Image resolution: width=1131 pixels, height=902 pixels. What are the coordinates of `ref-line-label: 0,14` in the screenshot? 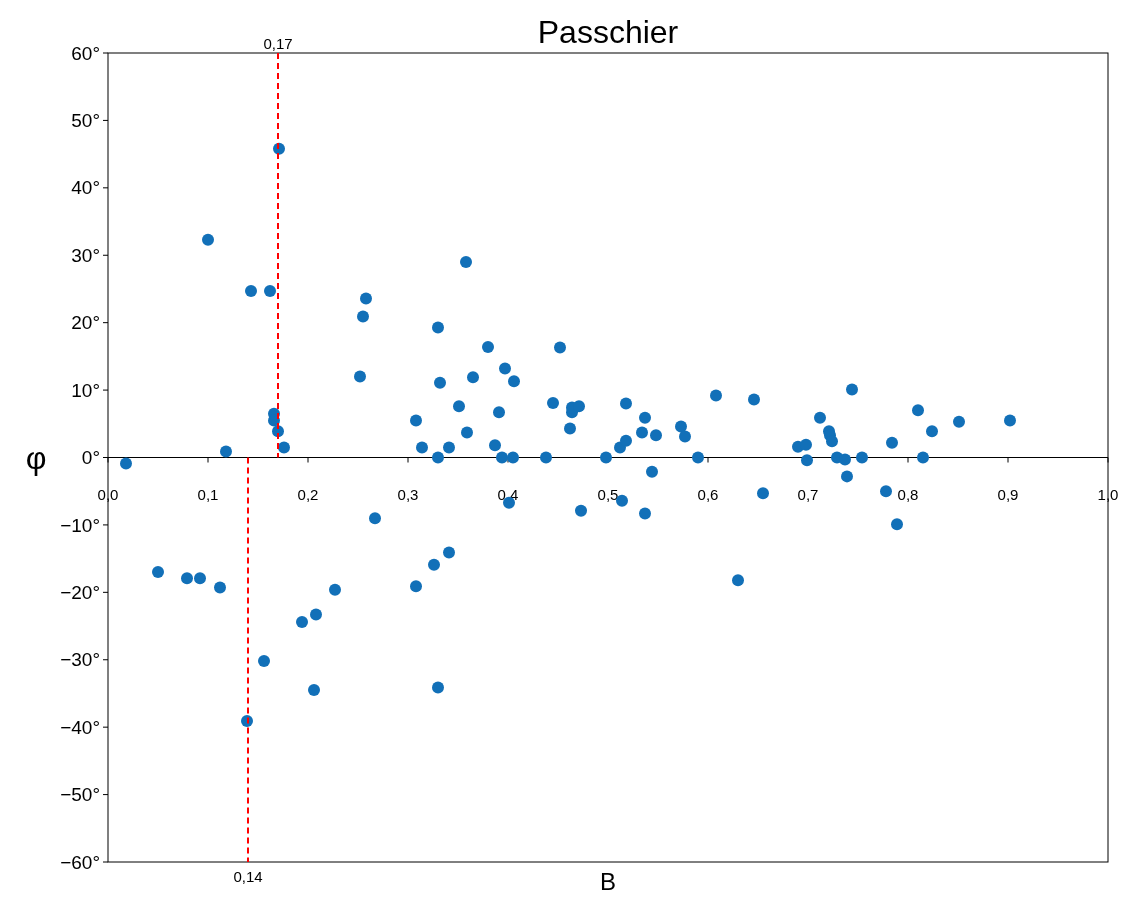 It's located at (248, 876).